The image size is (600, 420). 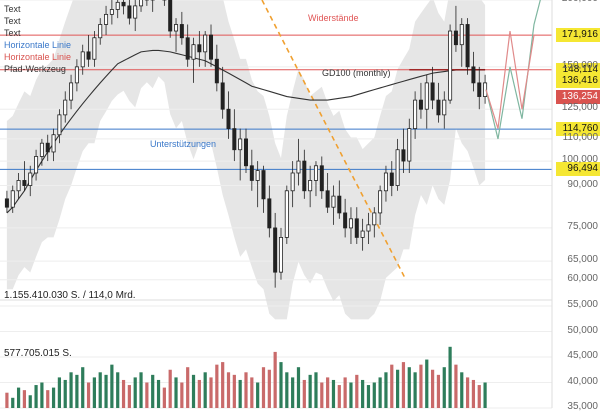 I want to click on axis-tick-label: 75,000, so click(x=582, y=226).